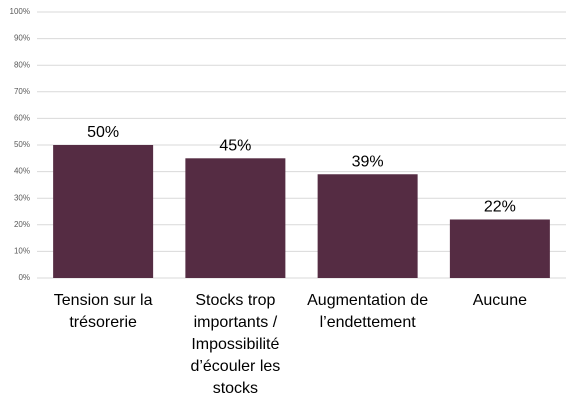 This screenshot has height=405, width=580. Describe the element at coordinates (22, 197) in the screenshot. I see `y-tick-label: 30%` at that location.